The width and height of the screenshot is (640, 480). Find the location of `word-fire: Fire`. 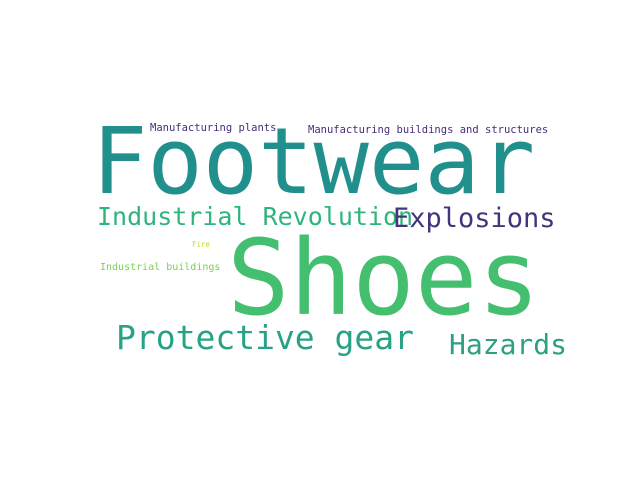

word-fire: Fire is located at coordinates (201, 244).